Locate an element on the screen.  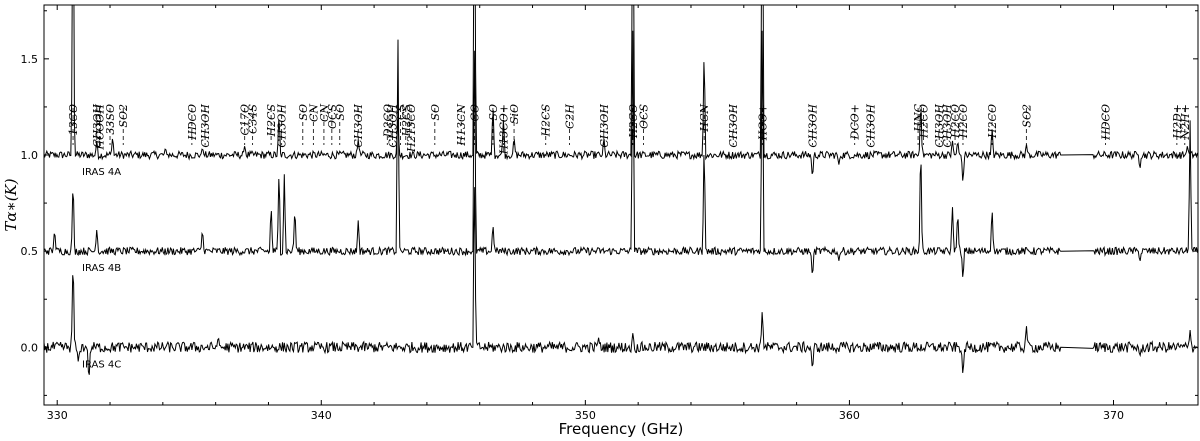
y-tick-label: 1.5 is located at coordinates (30, 59).